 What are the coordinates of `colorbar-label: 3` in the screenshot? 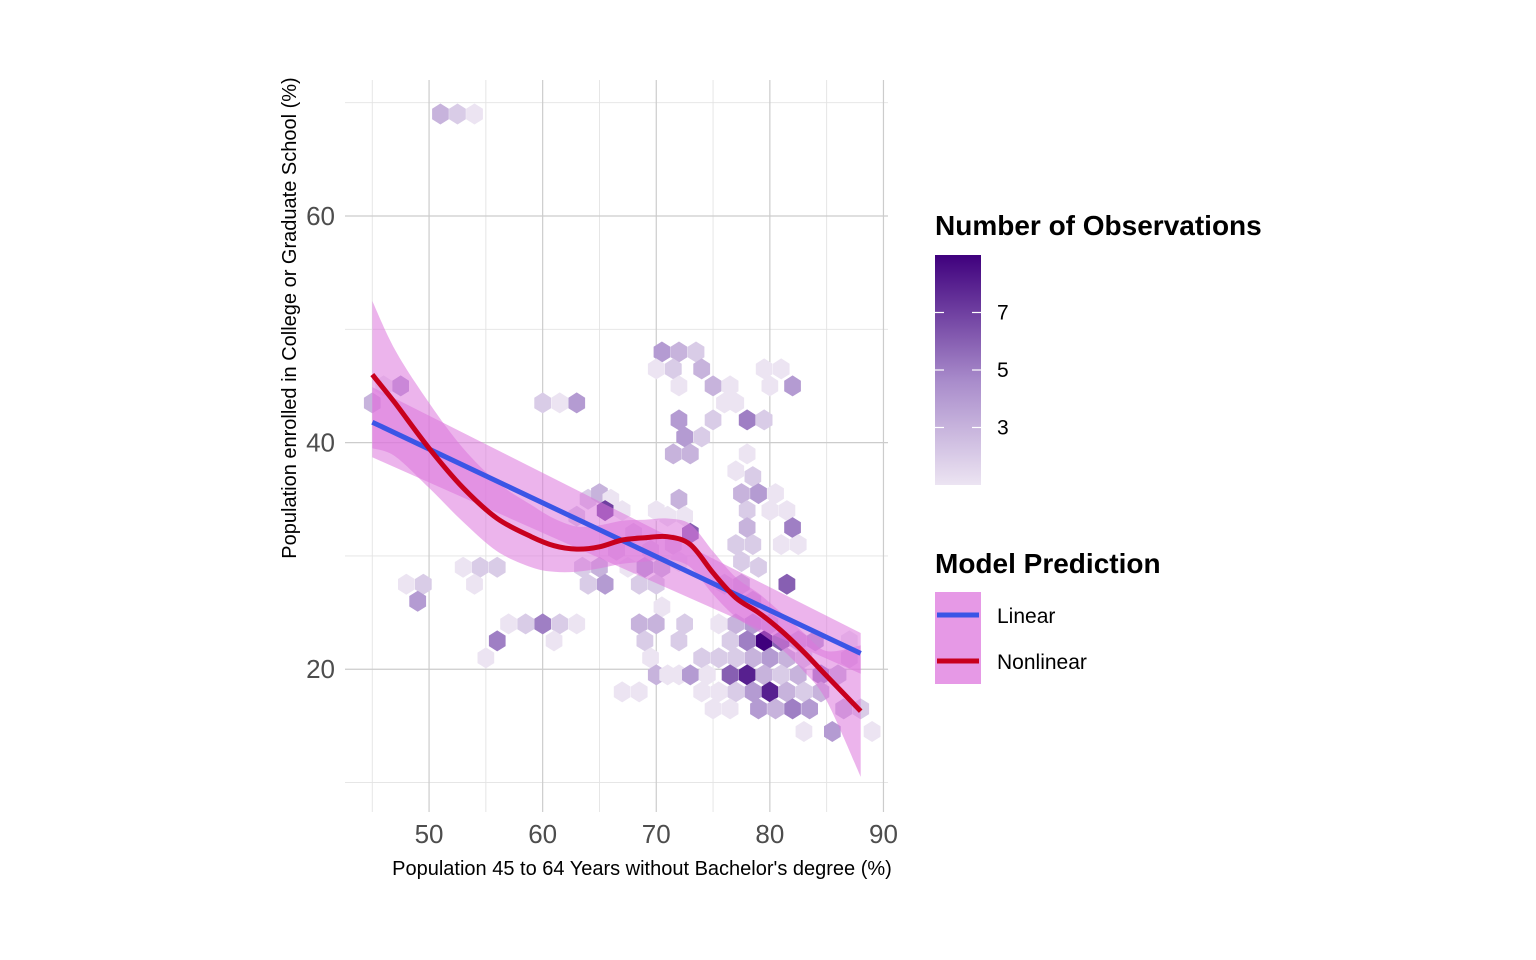 It's located at (1003, 428).